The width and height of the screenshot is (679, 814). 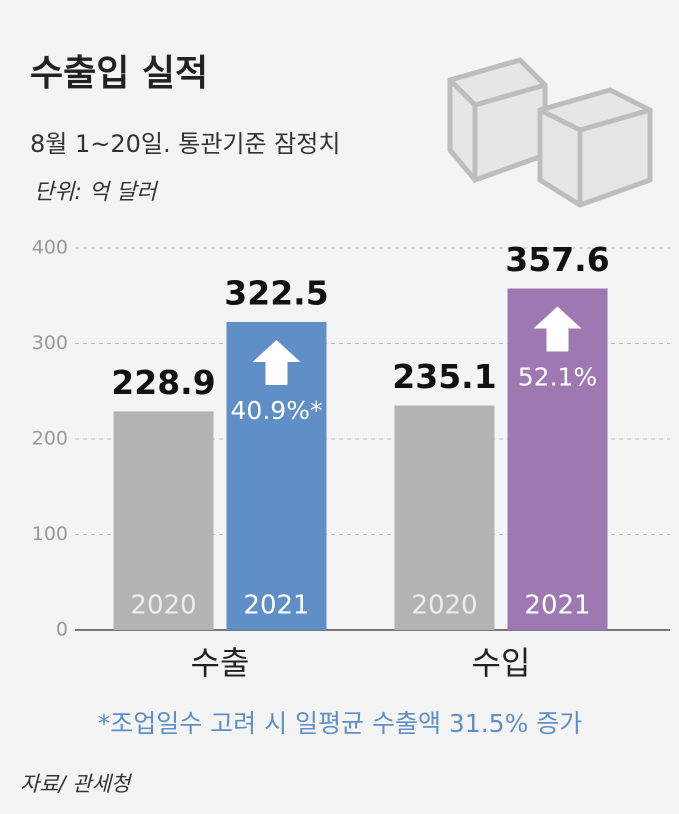 What do you see at coordinates (96, 192) in the screenshot?
I see `unit-label: 단위: 억 달러` at bounding box center [96, 192].